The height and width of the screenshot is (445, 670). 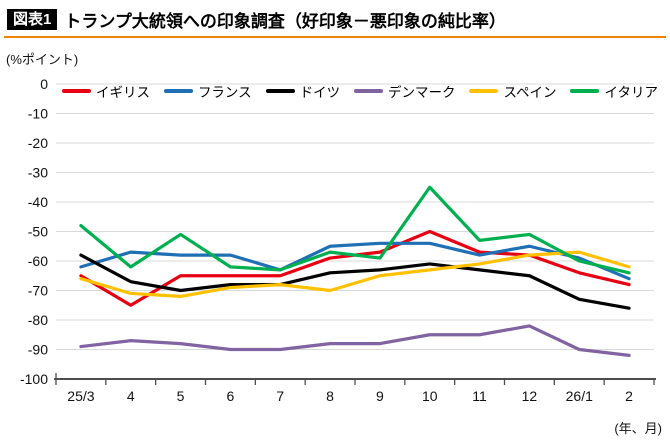 I want to click on accent-rule, so click(x=335, y=37).